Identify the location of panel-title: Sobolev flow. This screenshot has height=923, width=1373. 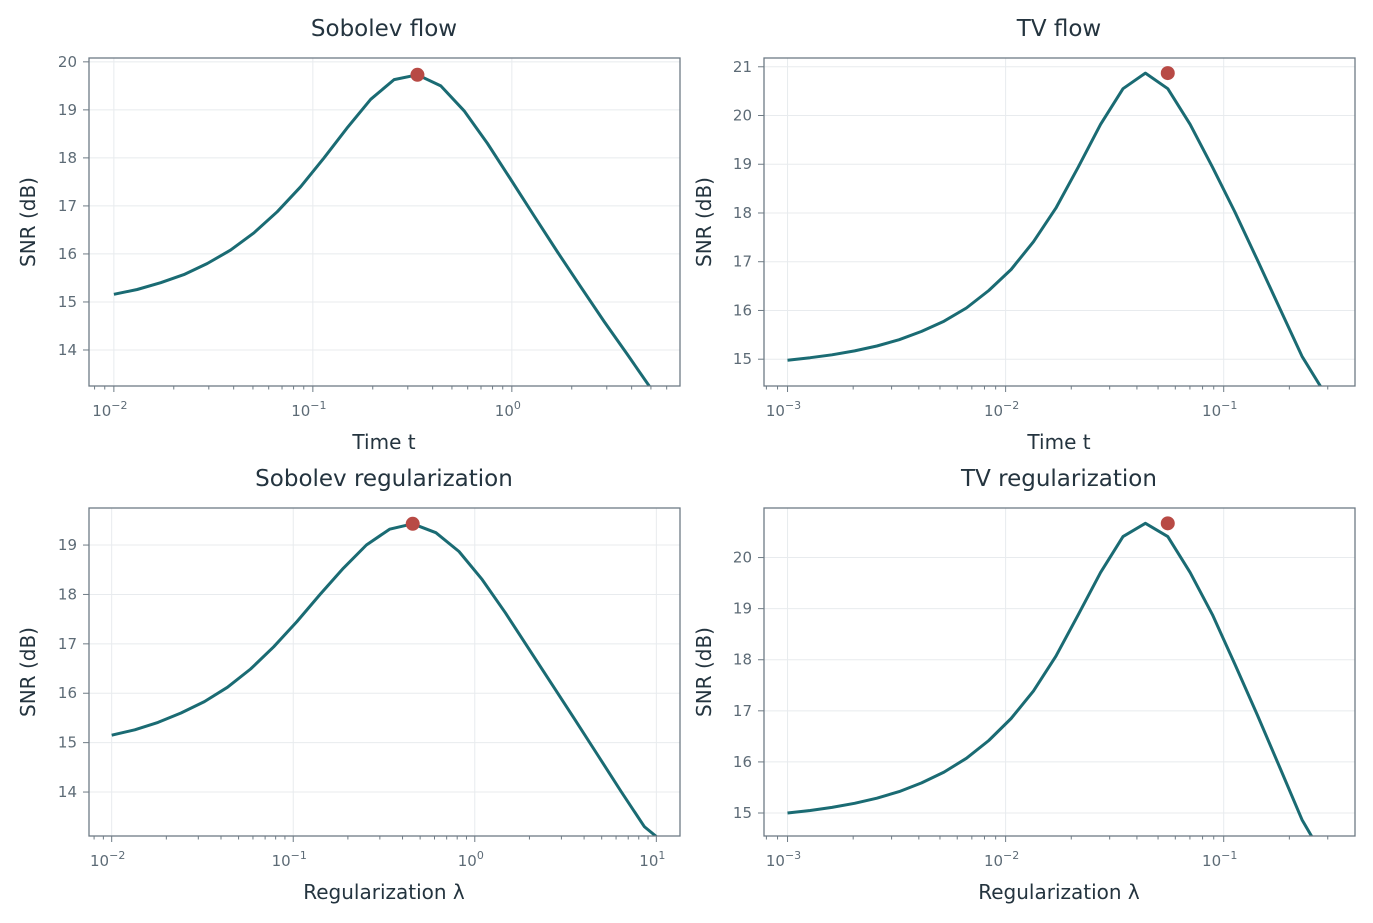
(384, 29).